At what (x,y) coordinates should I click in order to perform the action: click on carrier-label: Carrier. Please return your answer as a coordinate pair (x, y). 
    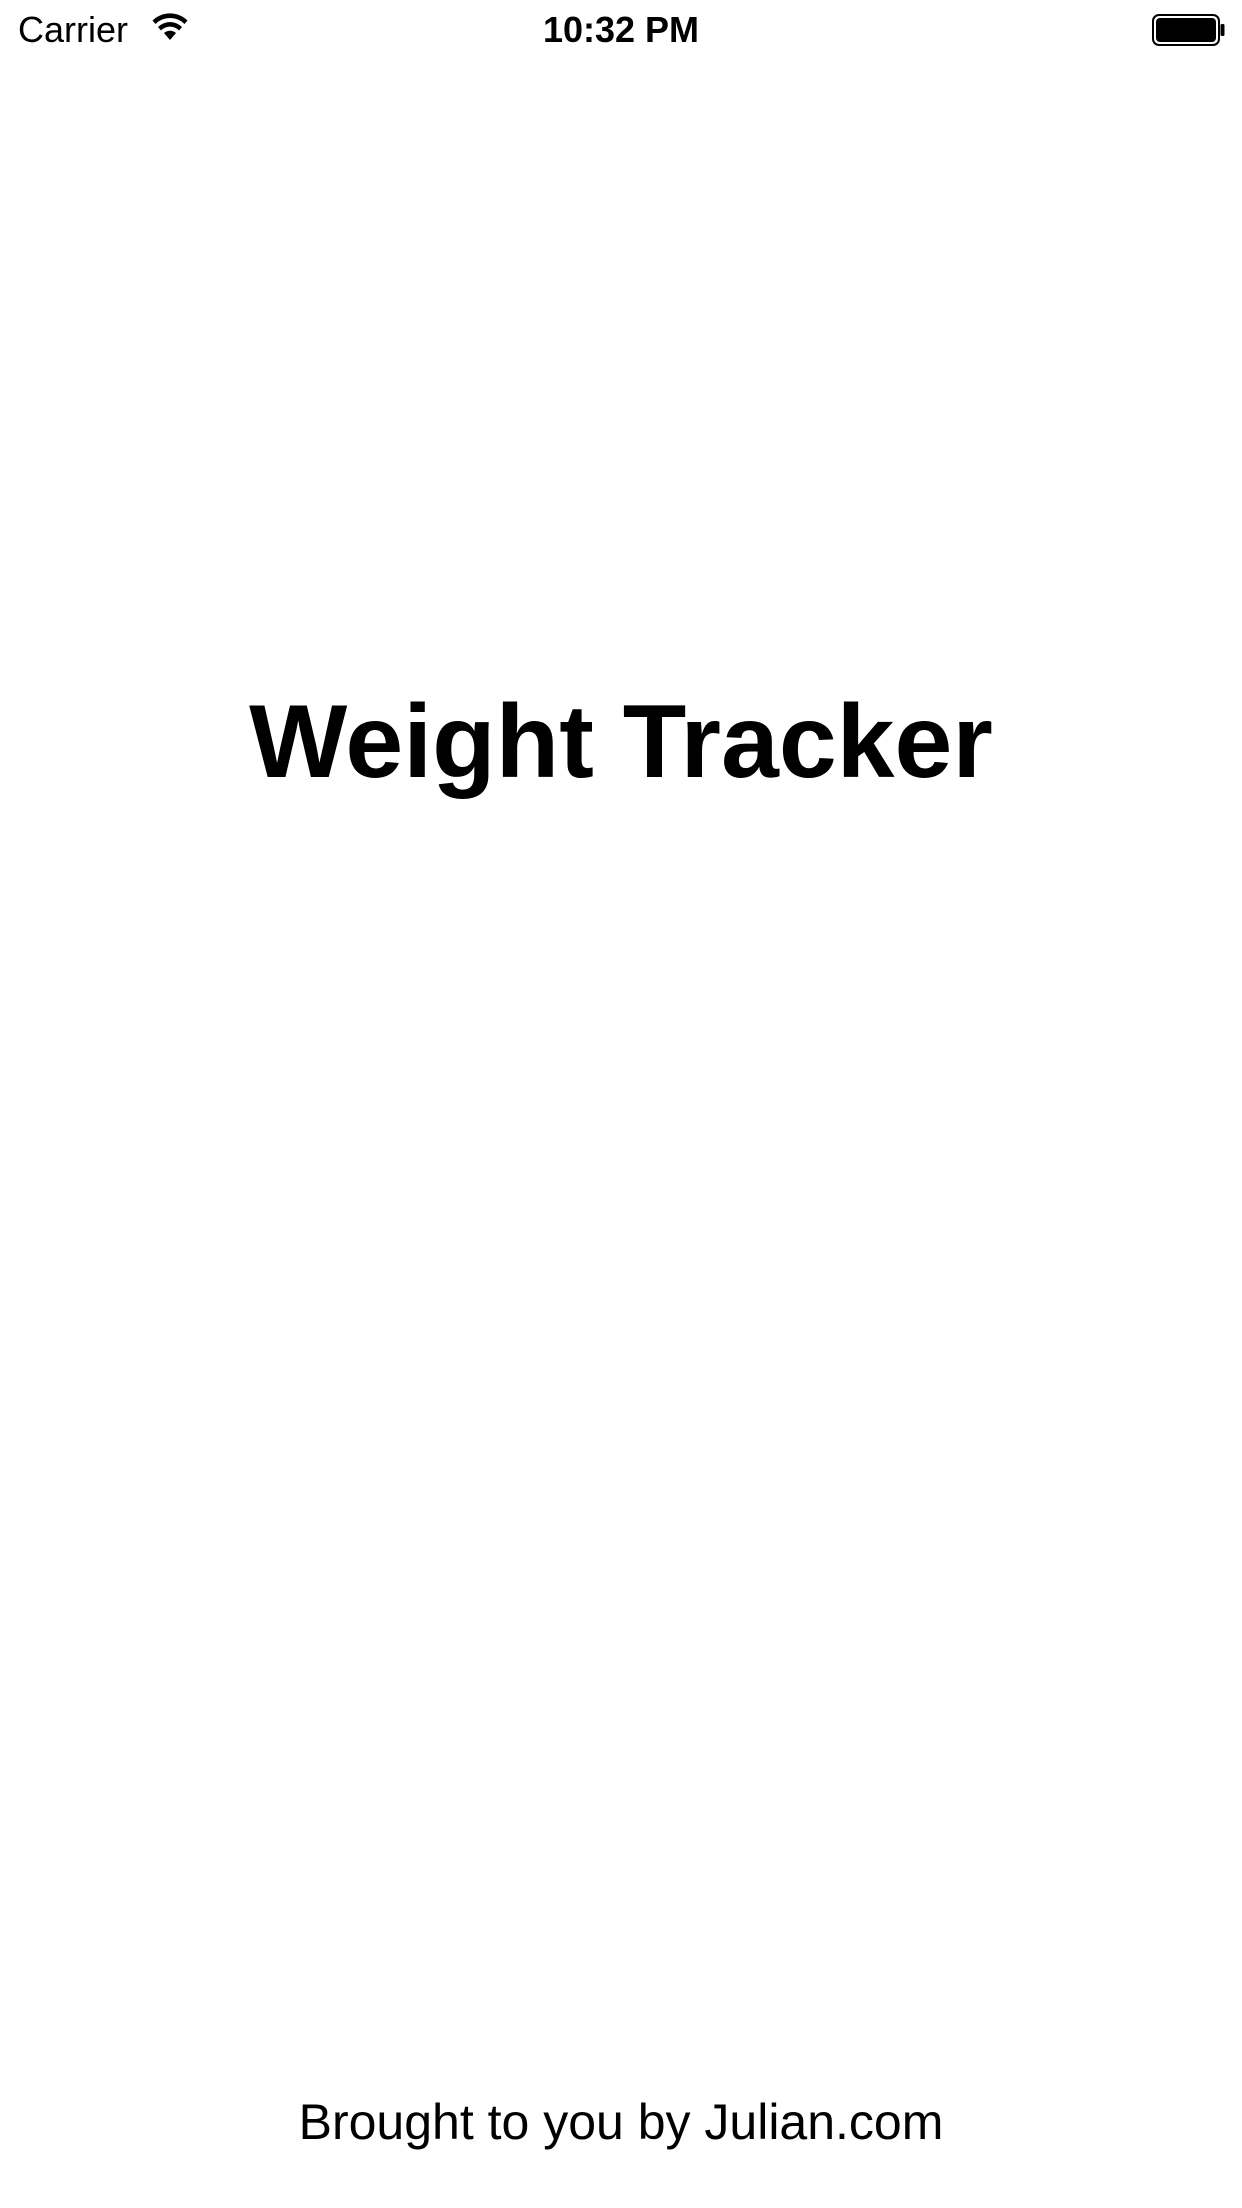
    Looking at the image, I should click on (73, 29).